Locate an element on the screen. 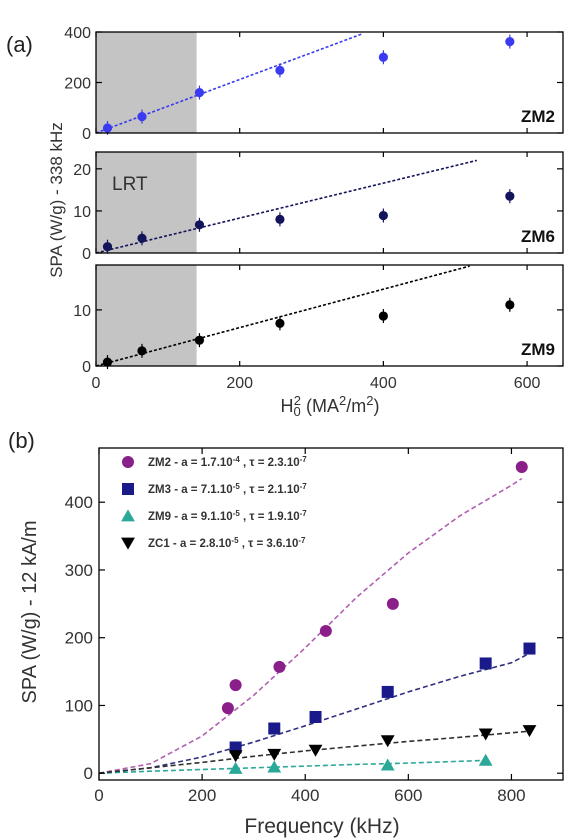  panel-a-x-axis-label: H02 (MA2/m2) is located at coordinates (330, 406).